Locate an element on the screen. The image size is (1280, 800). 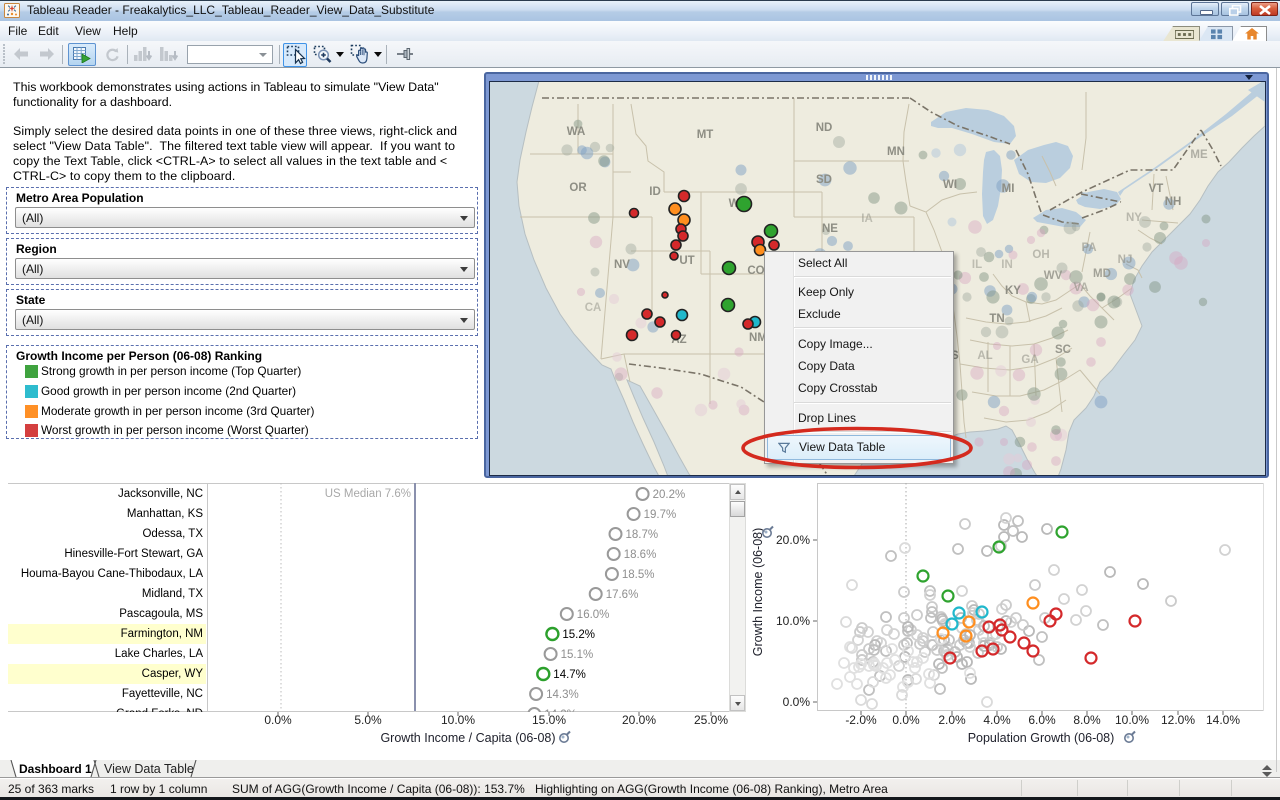
svg-text: ME is located at coordinates (1199, 155).